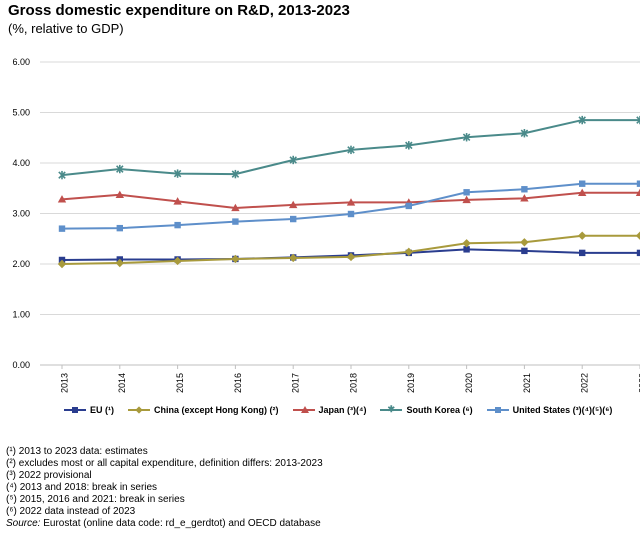 The image size is (640, 550). I want to click on x-tick-label: 2018, so click(353, 383).